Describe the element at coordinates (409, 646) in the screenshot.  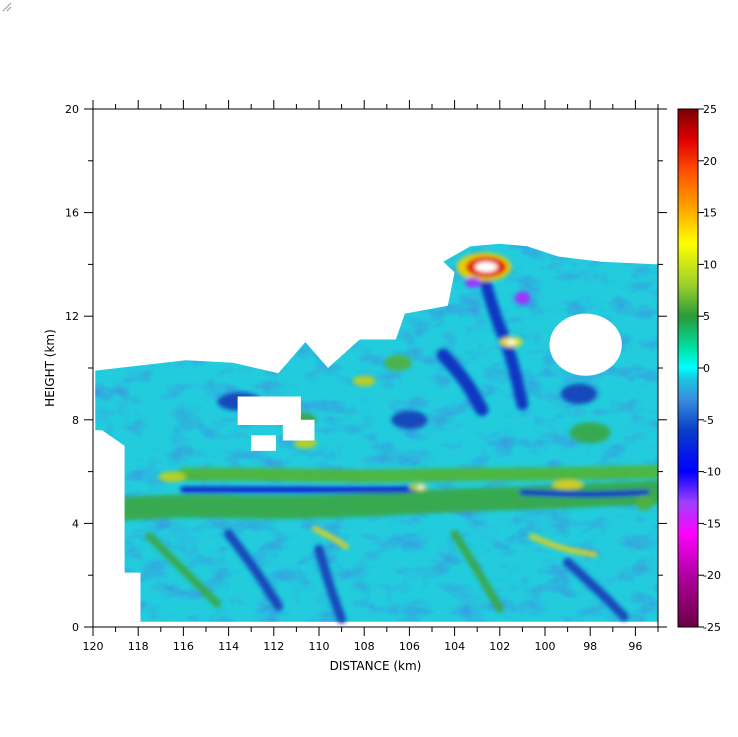
I see `x-tick-label: 106` at that location.